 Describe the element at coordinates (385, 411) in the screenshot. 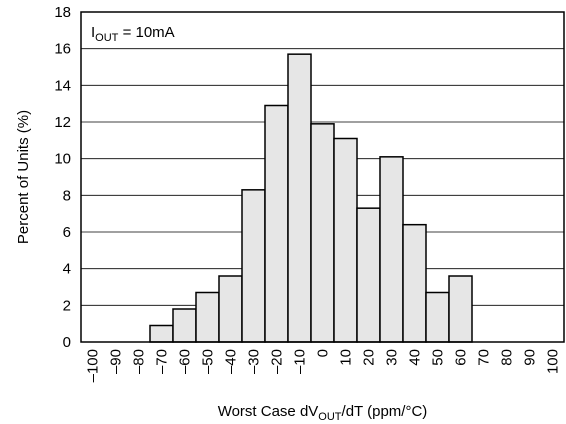

I see `x-axis-title-suffix: /dT (ppm/°C)` at that location.